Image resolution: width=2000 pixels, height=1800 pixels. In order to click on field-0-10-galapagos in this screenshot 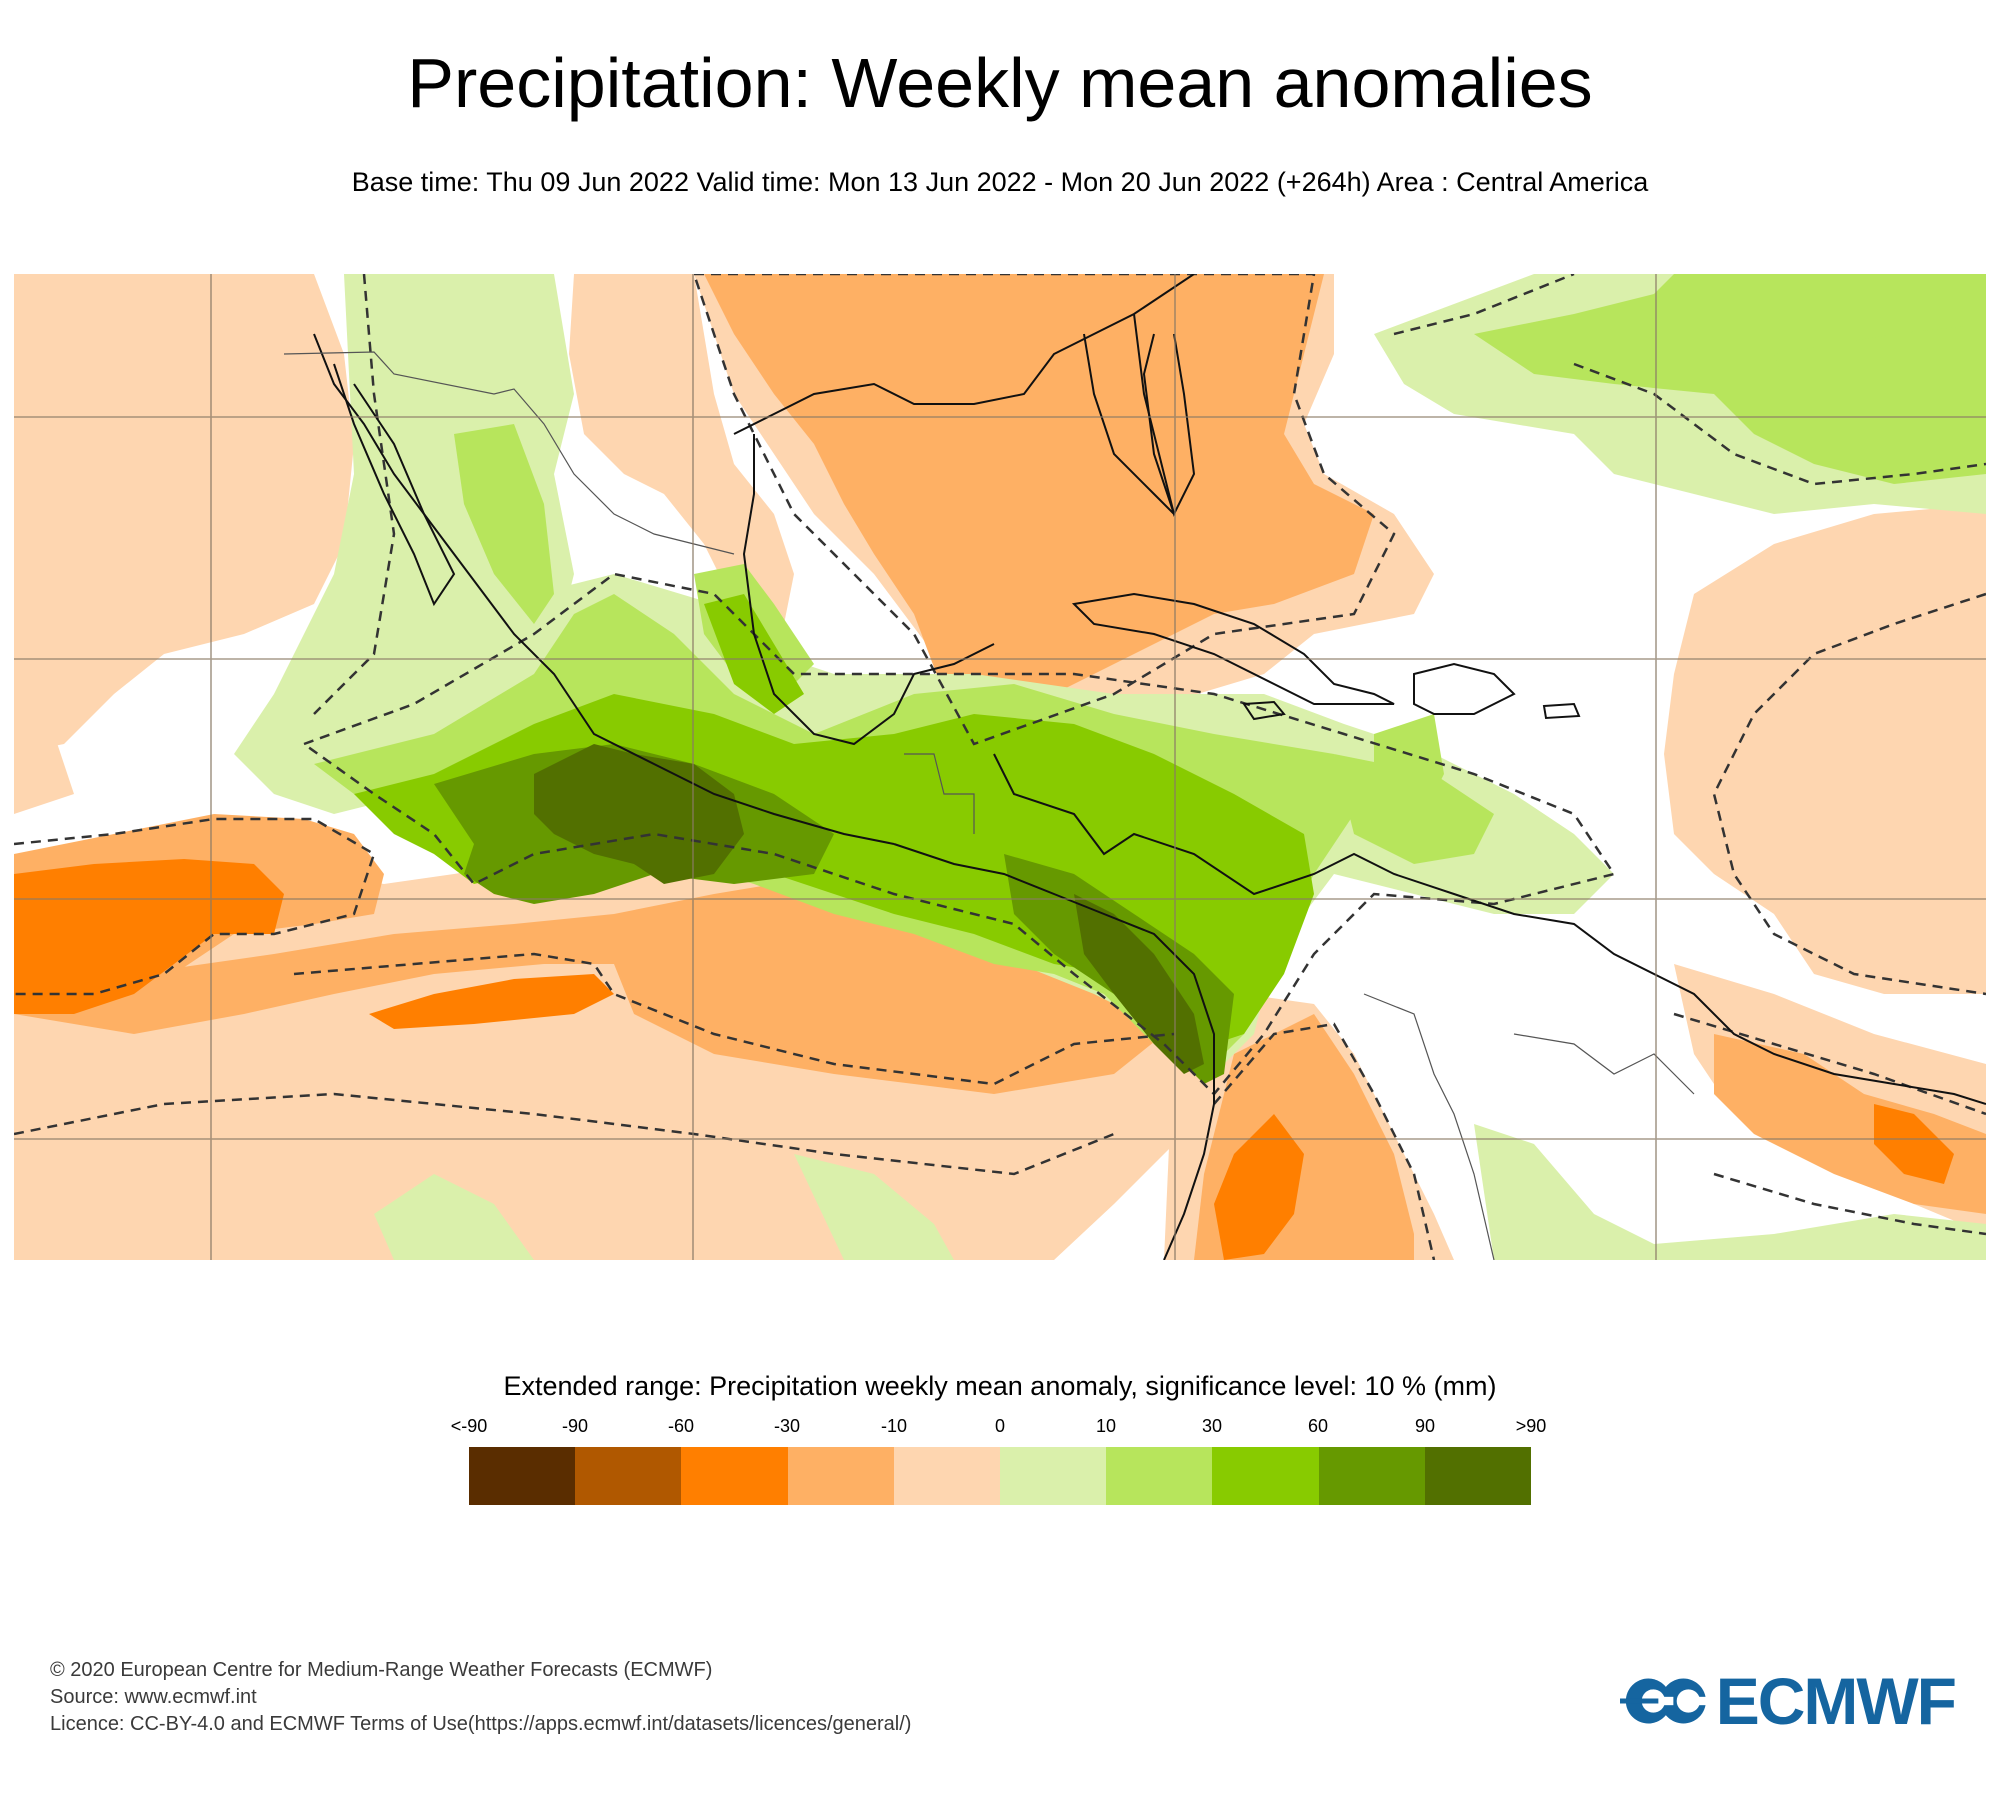, I will do `click(874, 1207)`.